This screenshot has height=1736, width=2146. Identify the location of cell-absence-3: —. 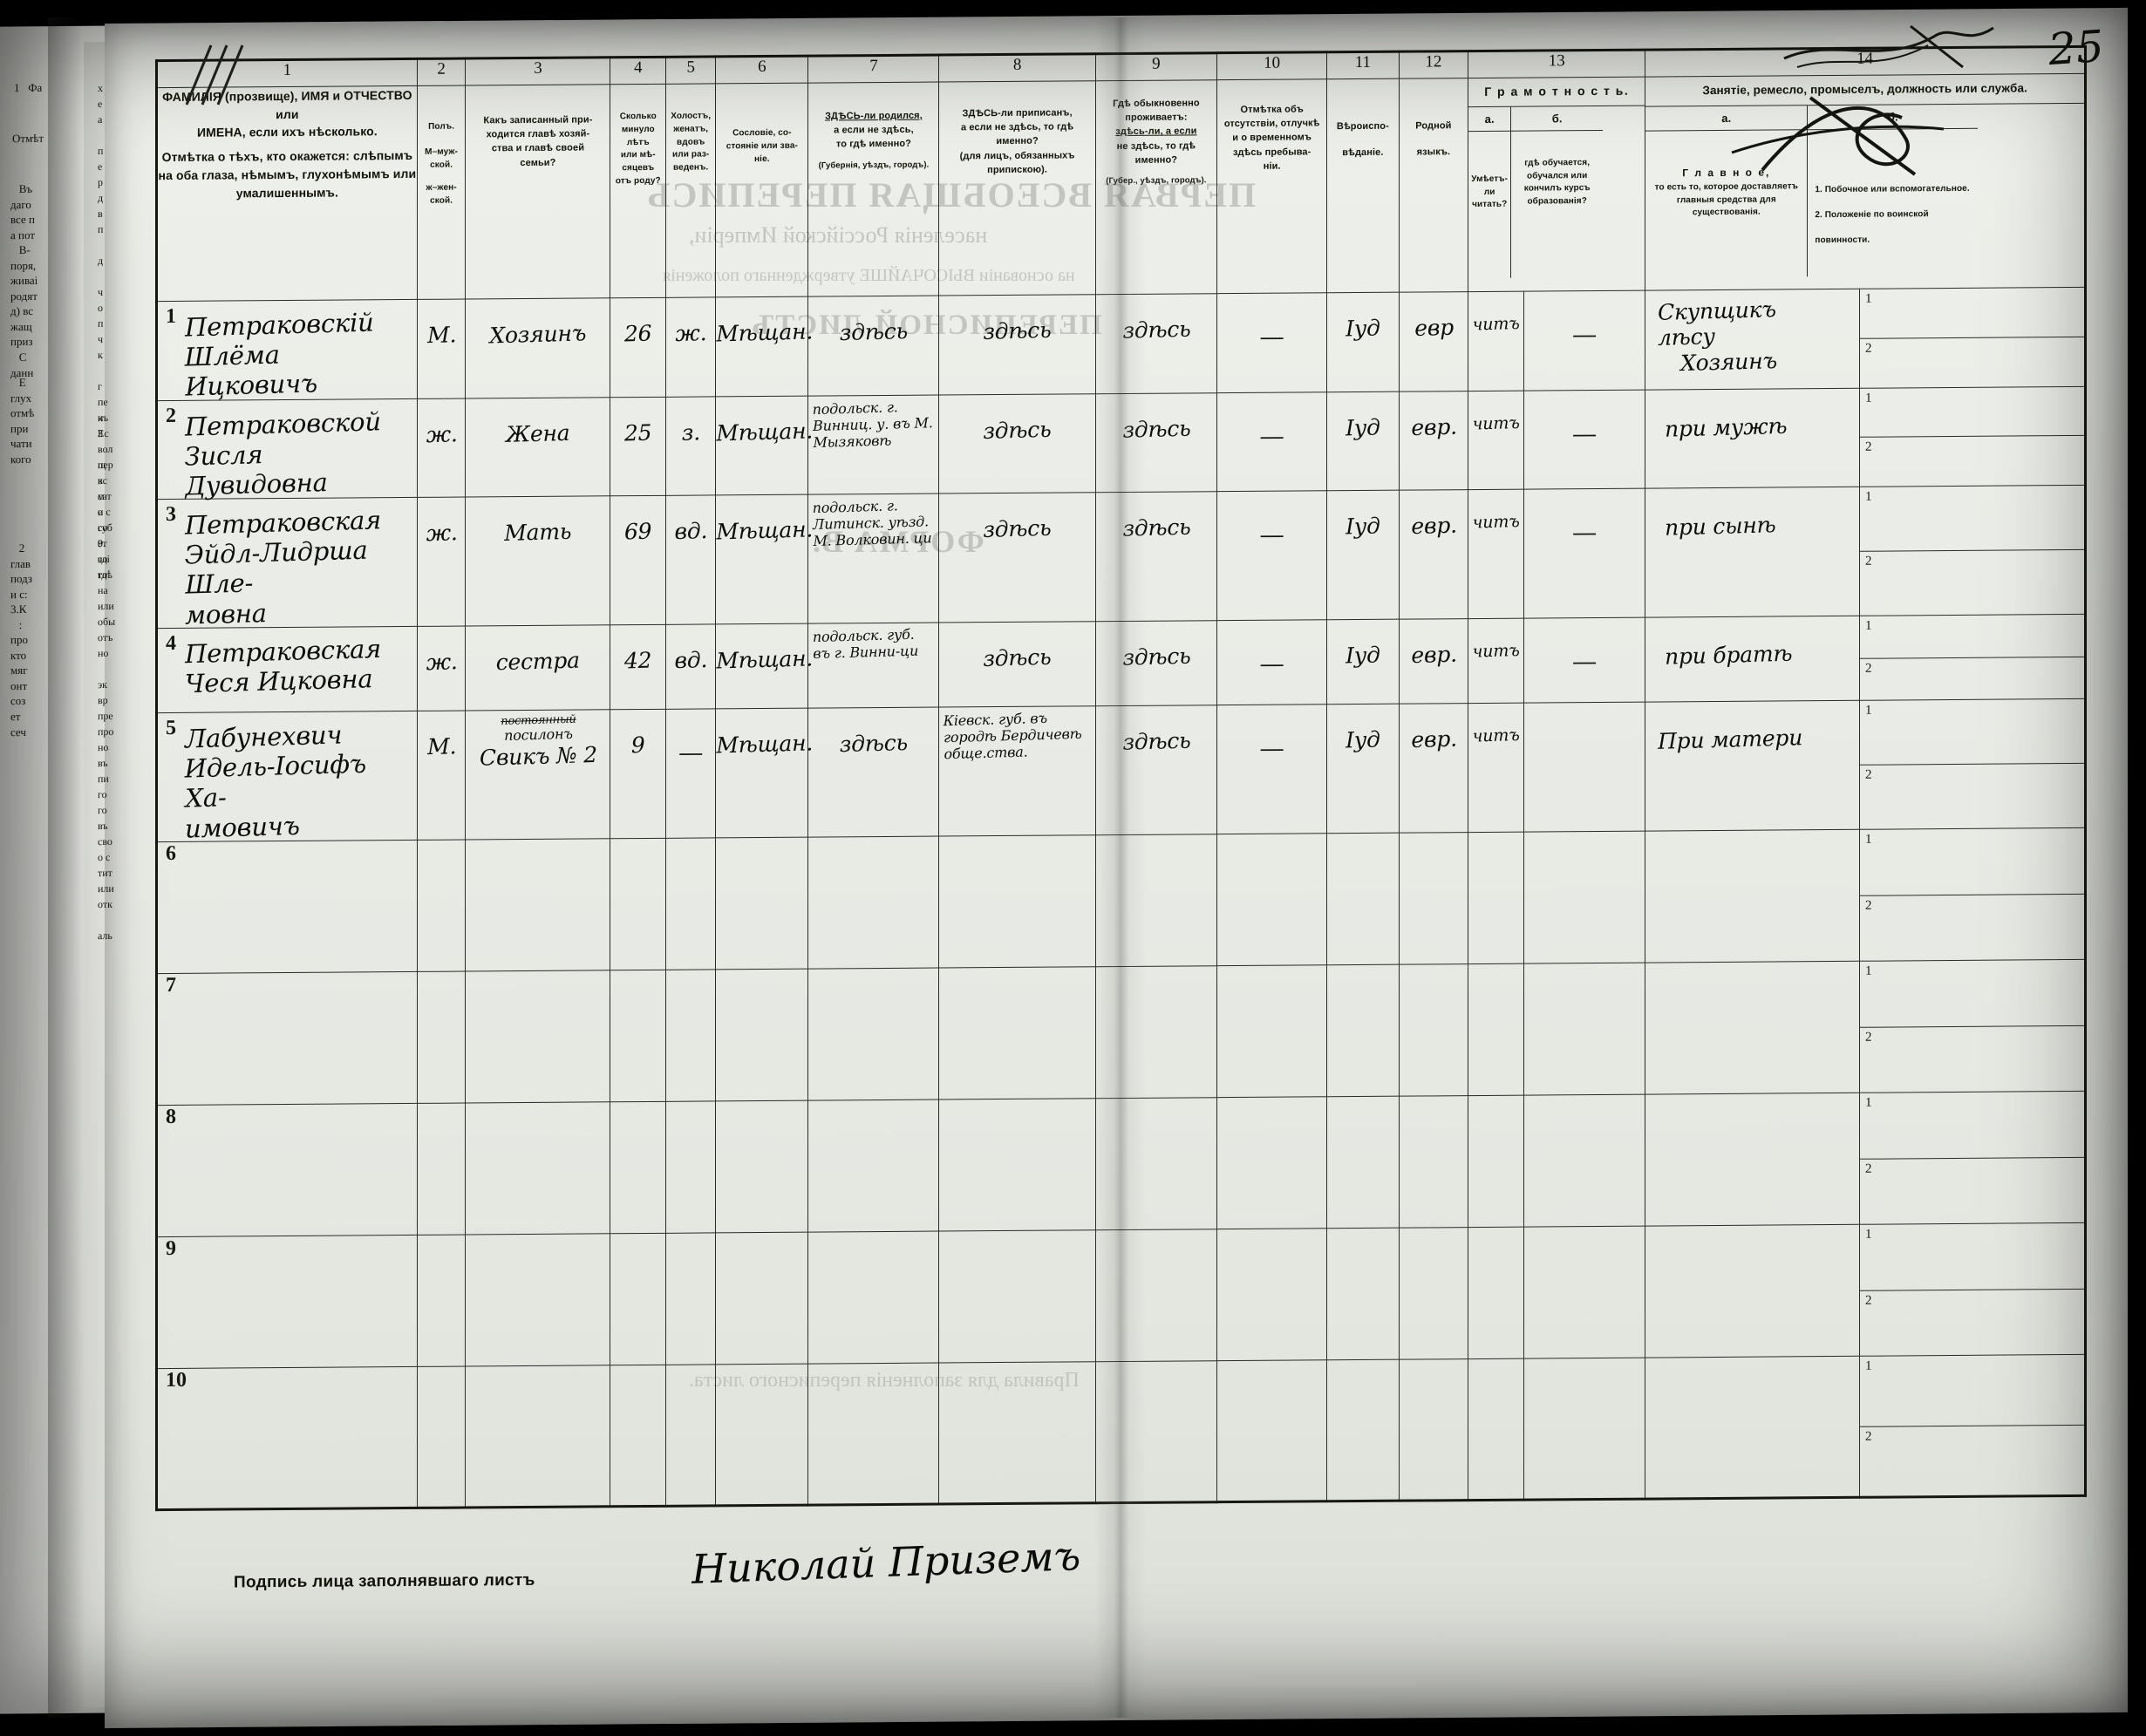
(1271, 556).